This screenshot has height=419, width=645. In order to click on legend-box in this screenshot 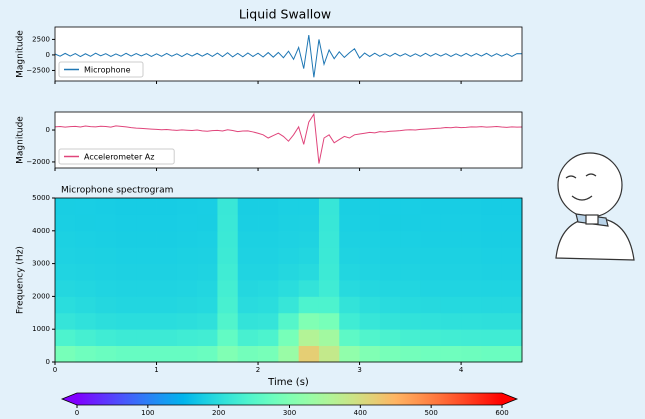, I will do `click(101, 69)`.